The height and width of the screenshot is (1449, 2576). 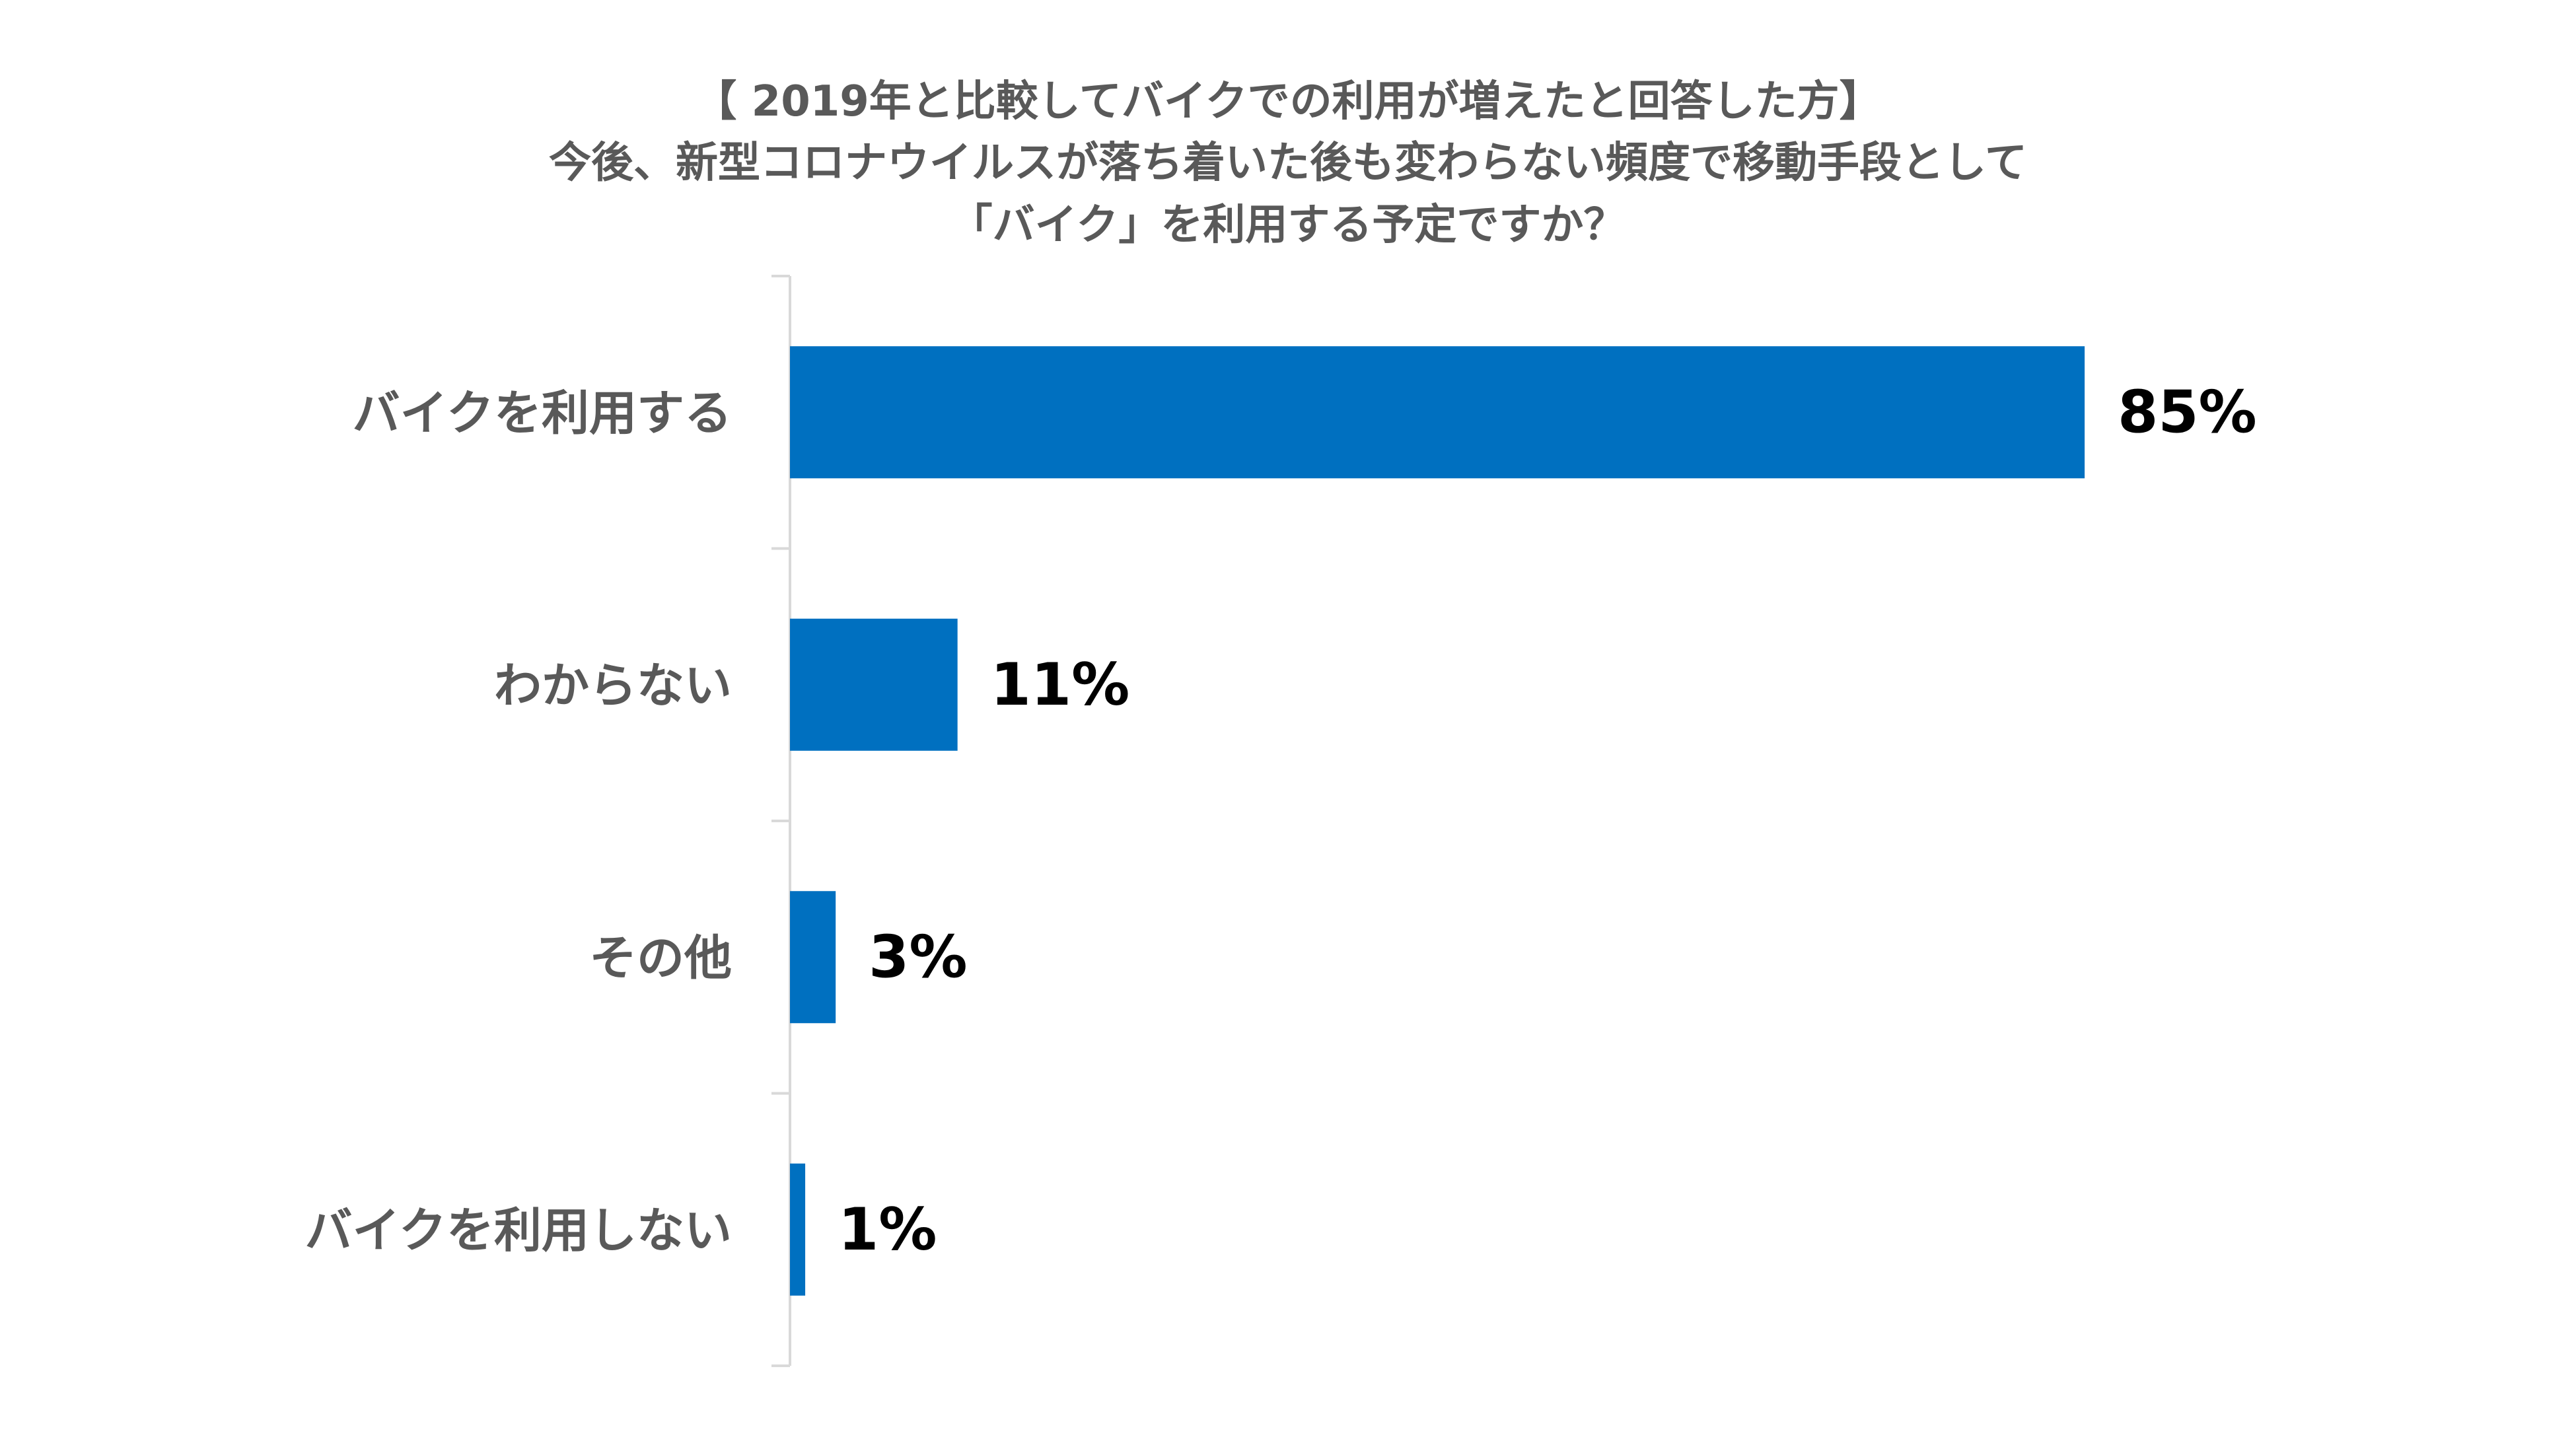 I want to click on category-label: バイクを利用しない, so click(x=518, y=1231).